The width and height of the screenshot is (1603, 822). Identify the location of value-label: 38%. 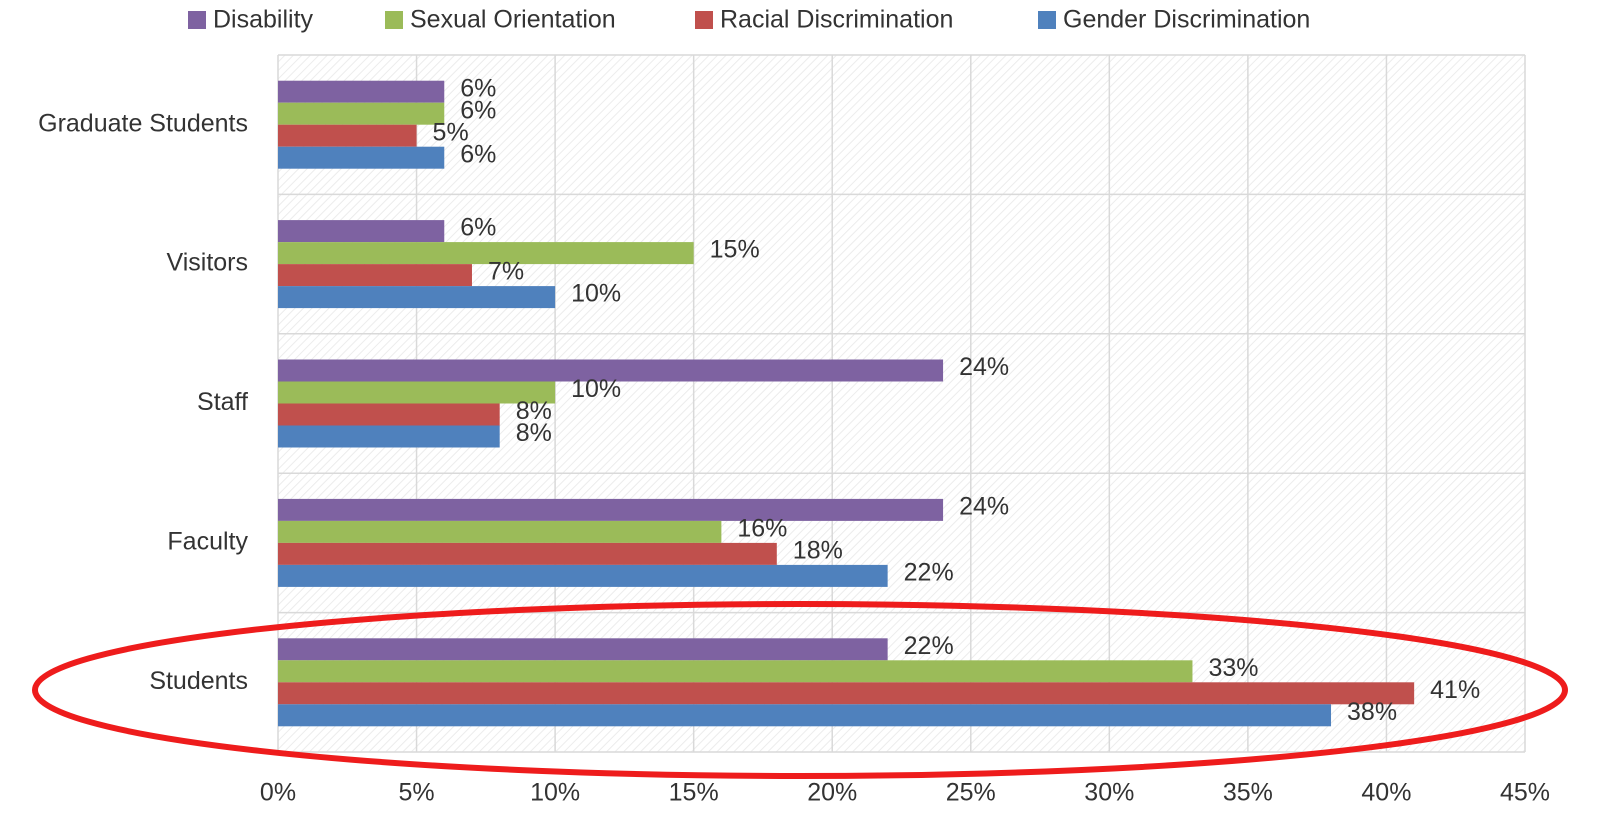
(1372, 712).